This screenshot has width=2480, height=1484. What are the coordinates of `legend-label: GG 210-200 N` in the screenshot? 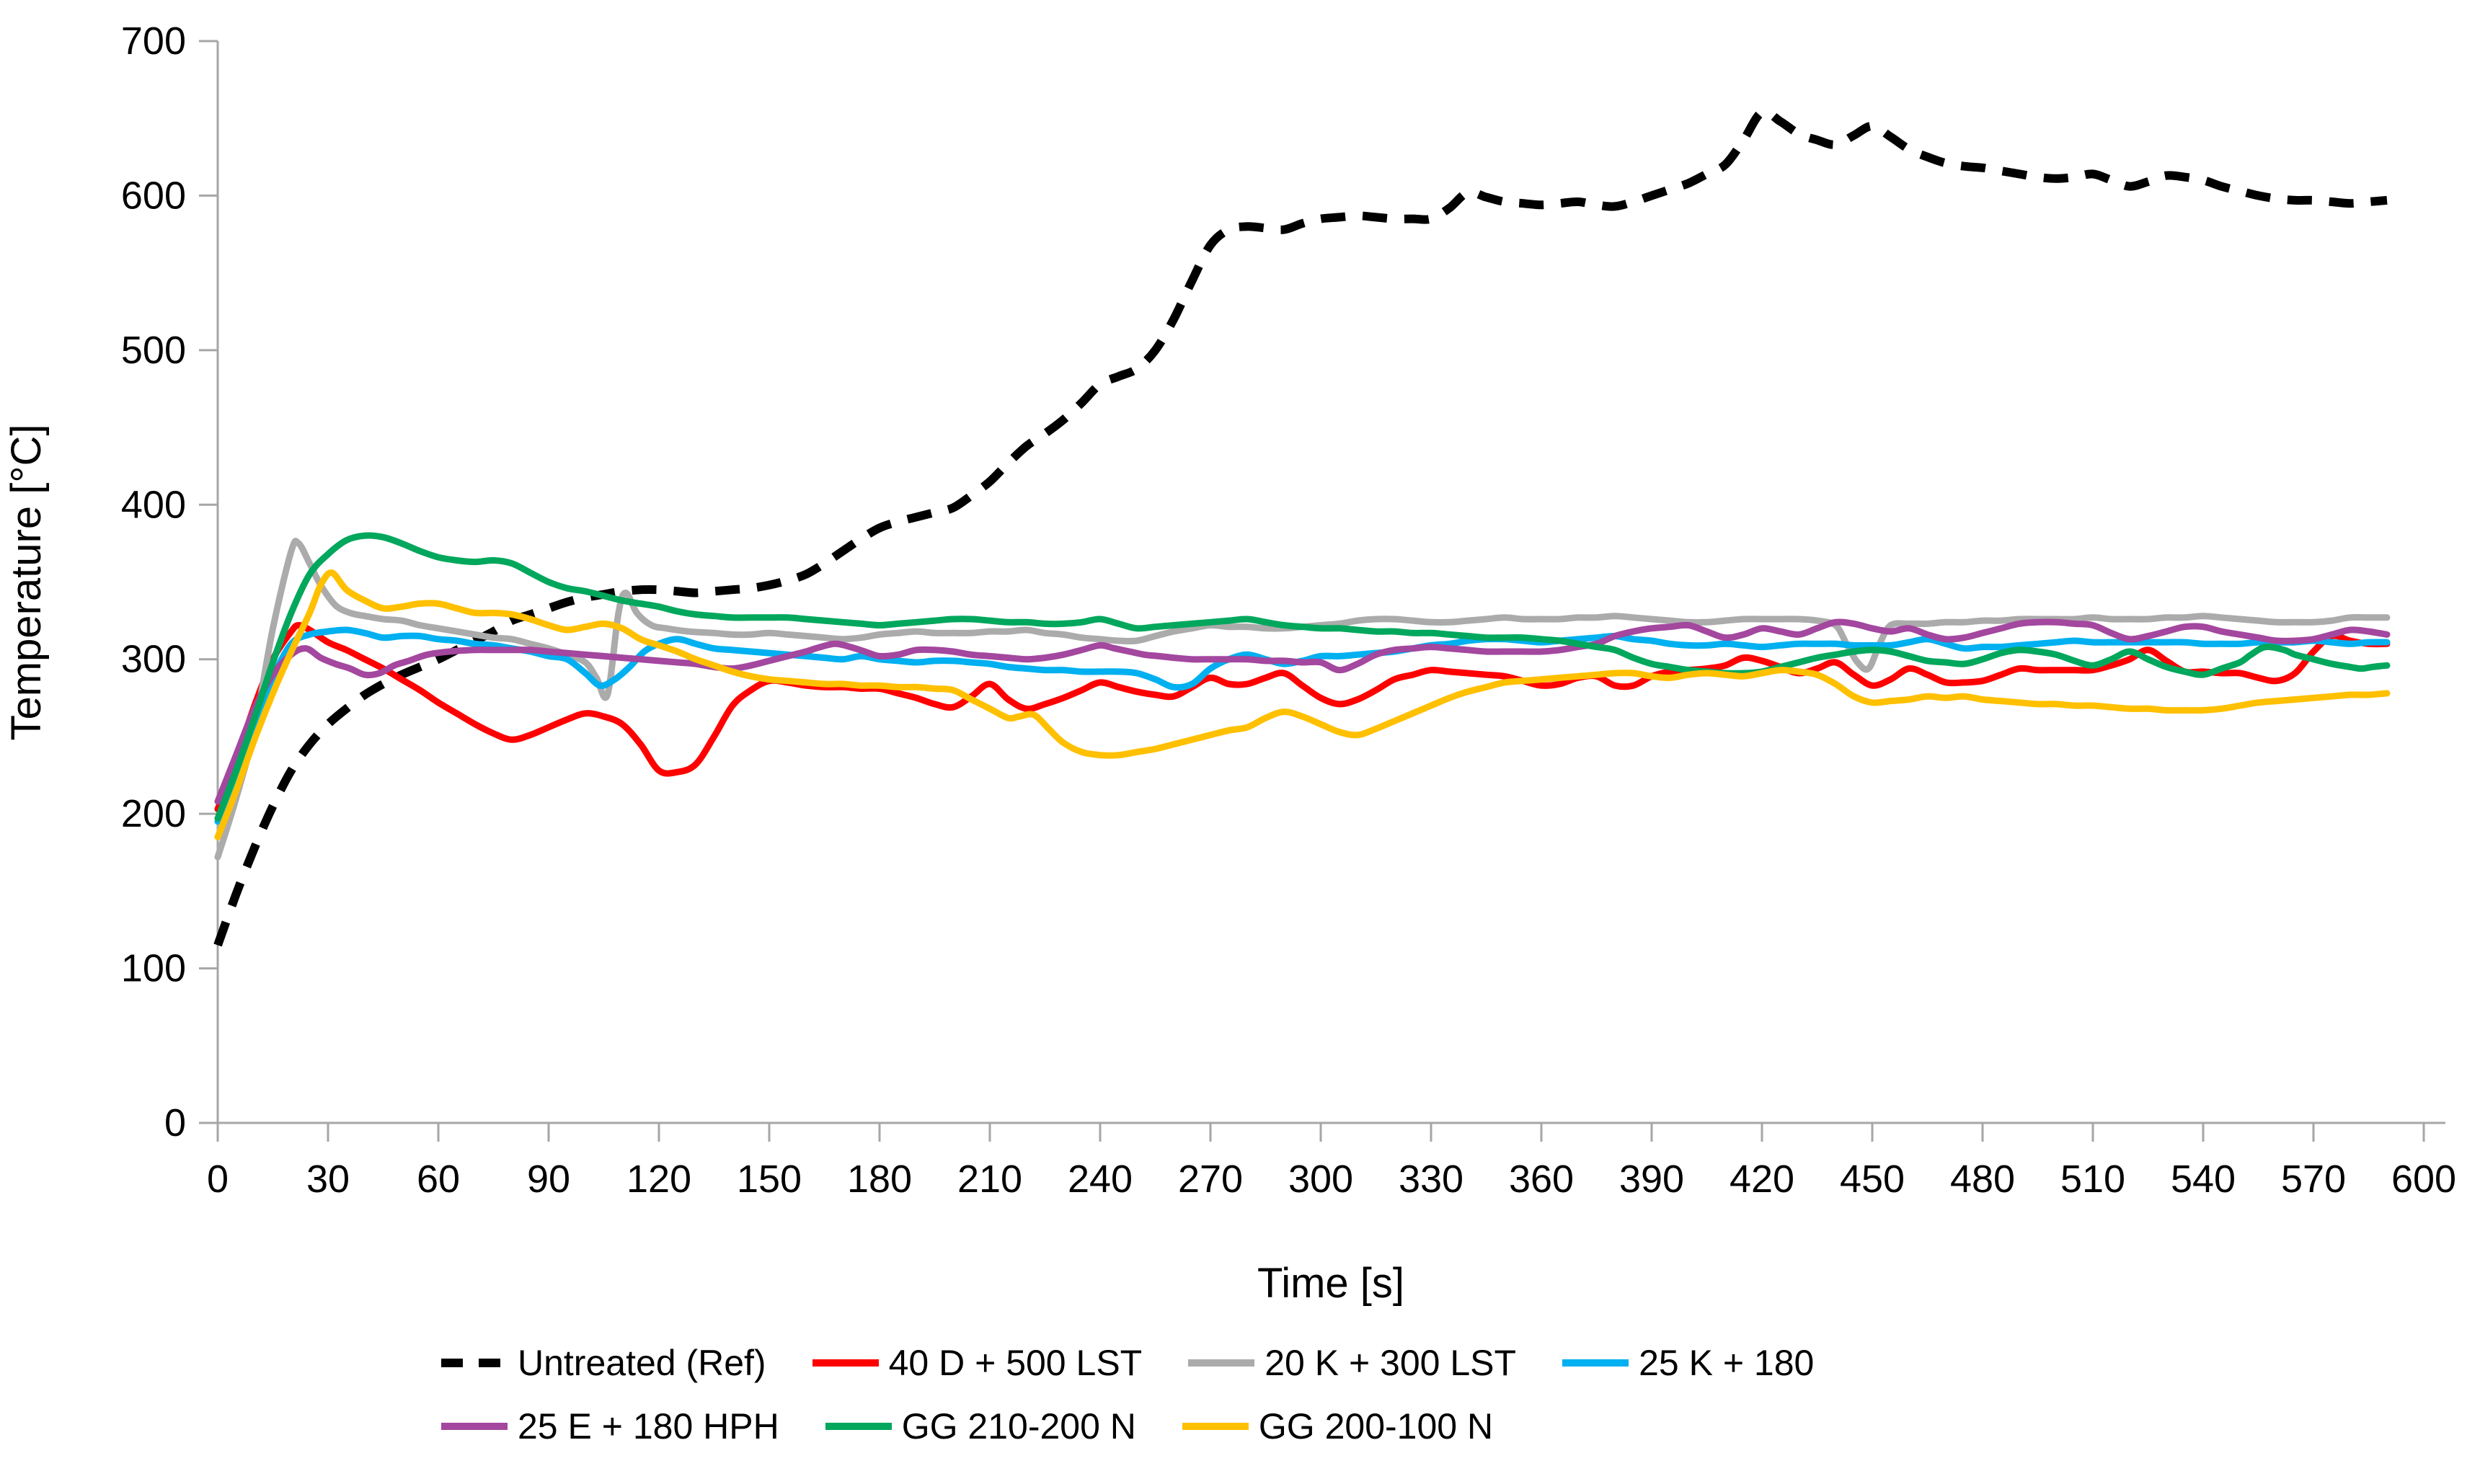 It's located at (1018, 1426).